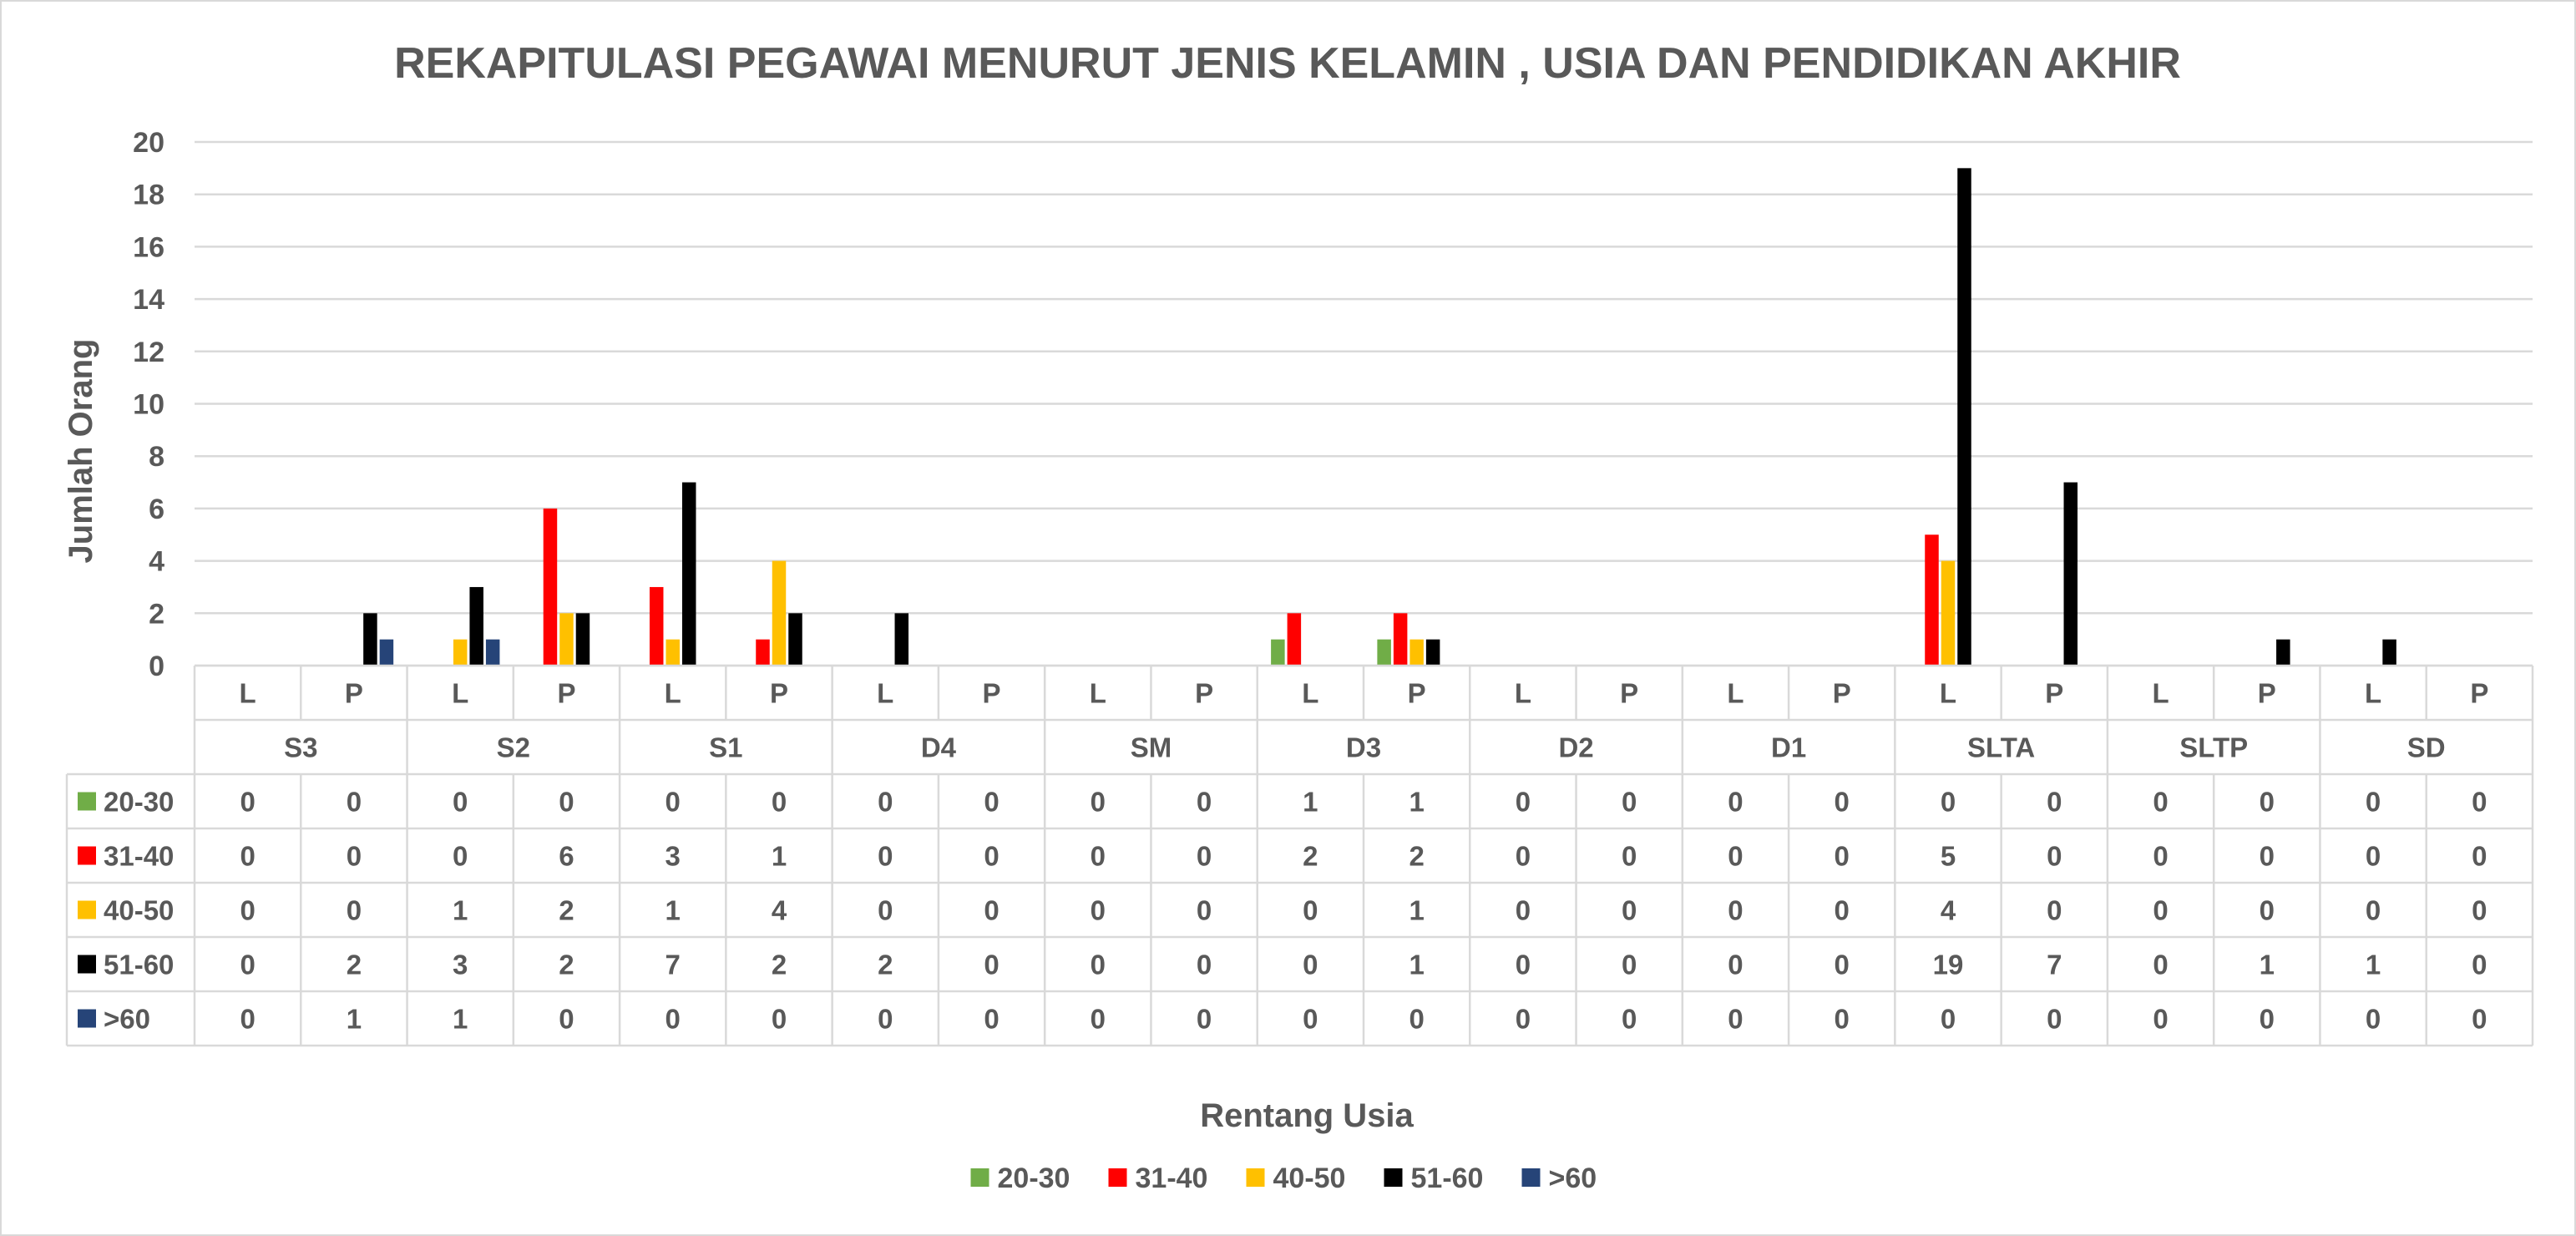 Image resolution: width=2576 pixels, height=1236 pixels. What do you see at coordinates (156, 614) in the screenshot?
I see `y-tick-label: 2` at bounding box center [156, 614].